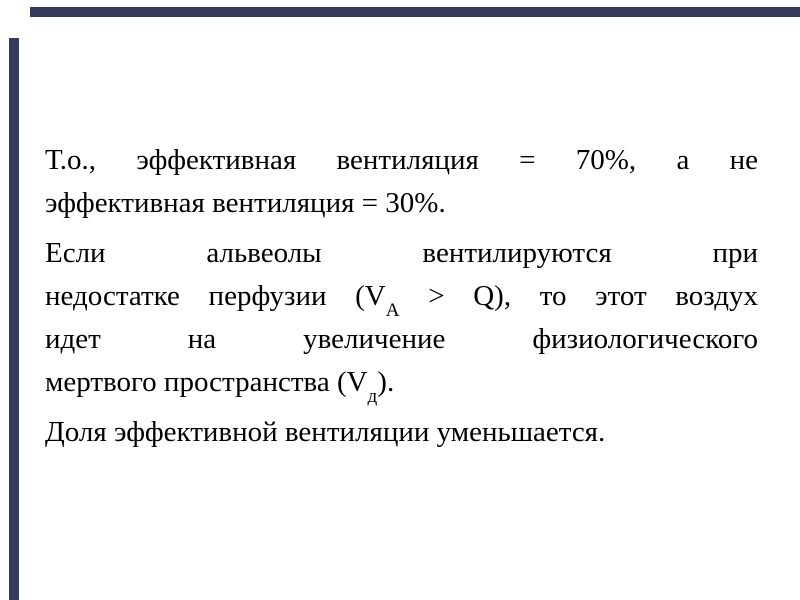 This screenshot has height=600, width=800. Describe the element at coordinates (325, 432) in the screenshot. I see `text-line: Доля эффективной вентиляции уменьшается.` at that location.